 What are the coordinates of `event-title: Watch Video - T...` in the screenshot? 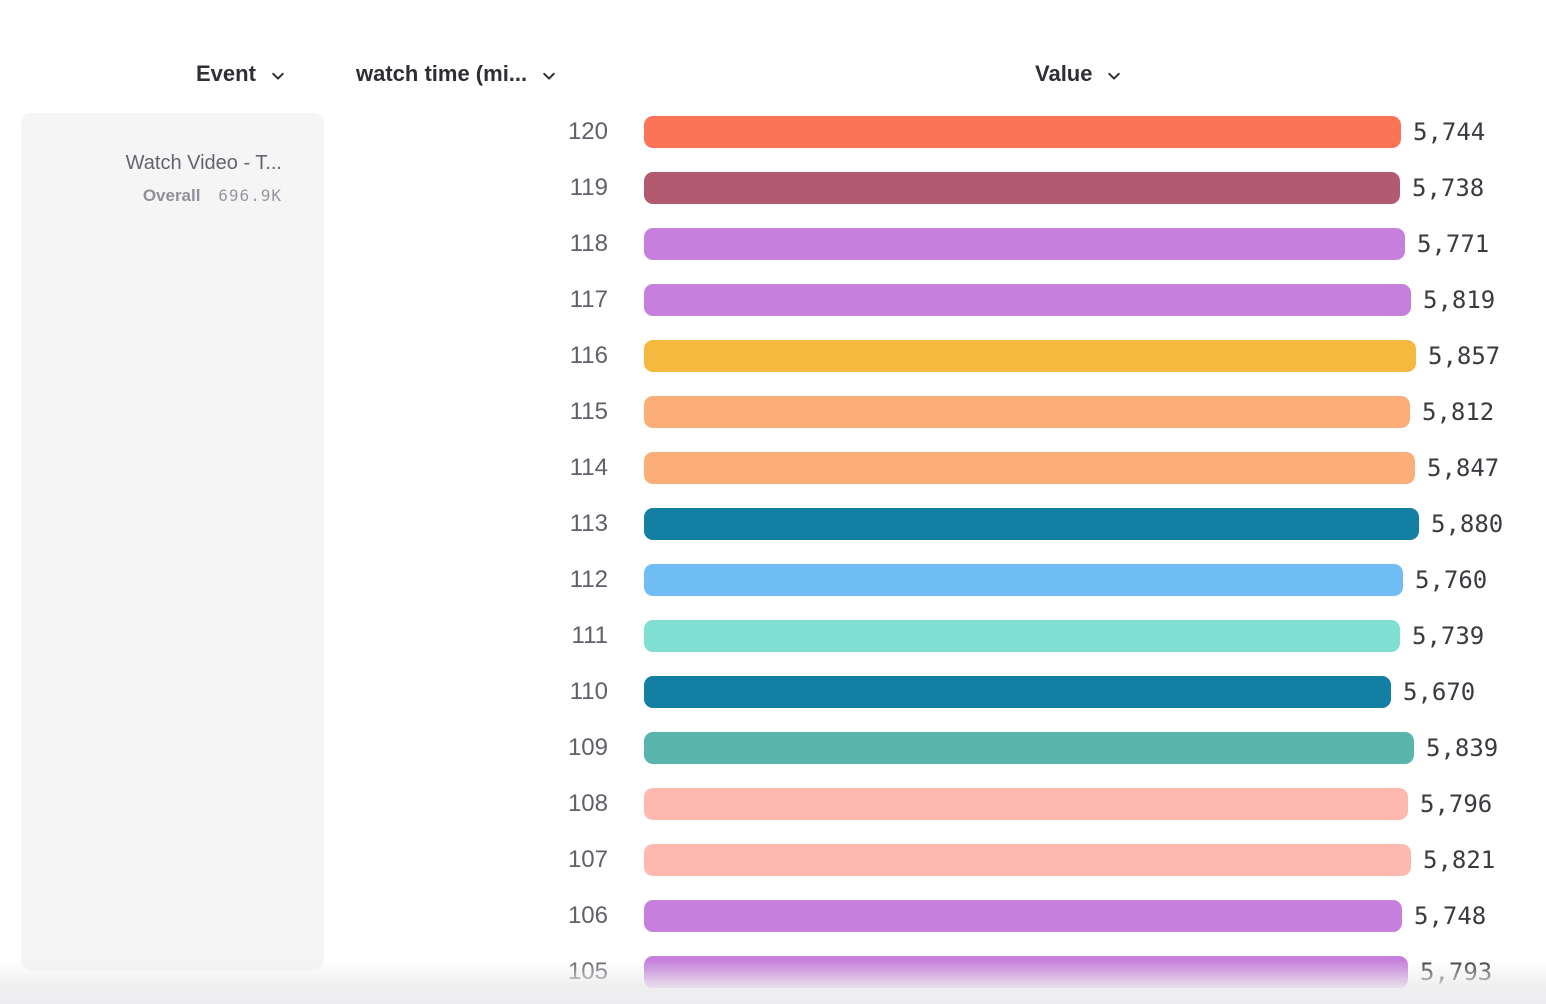 It's located at (203, 163).